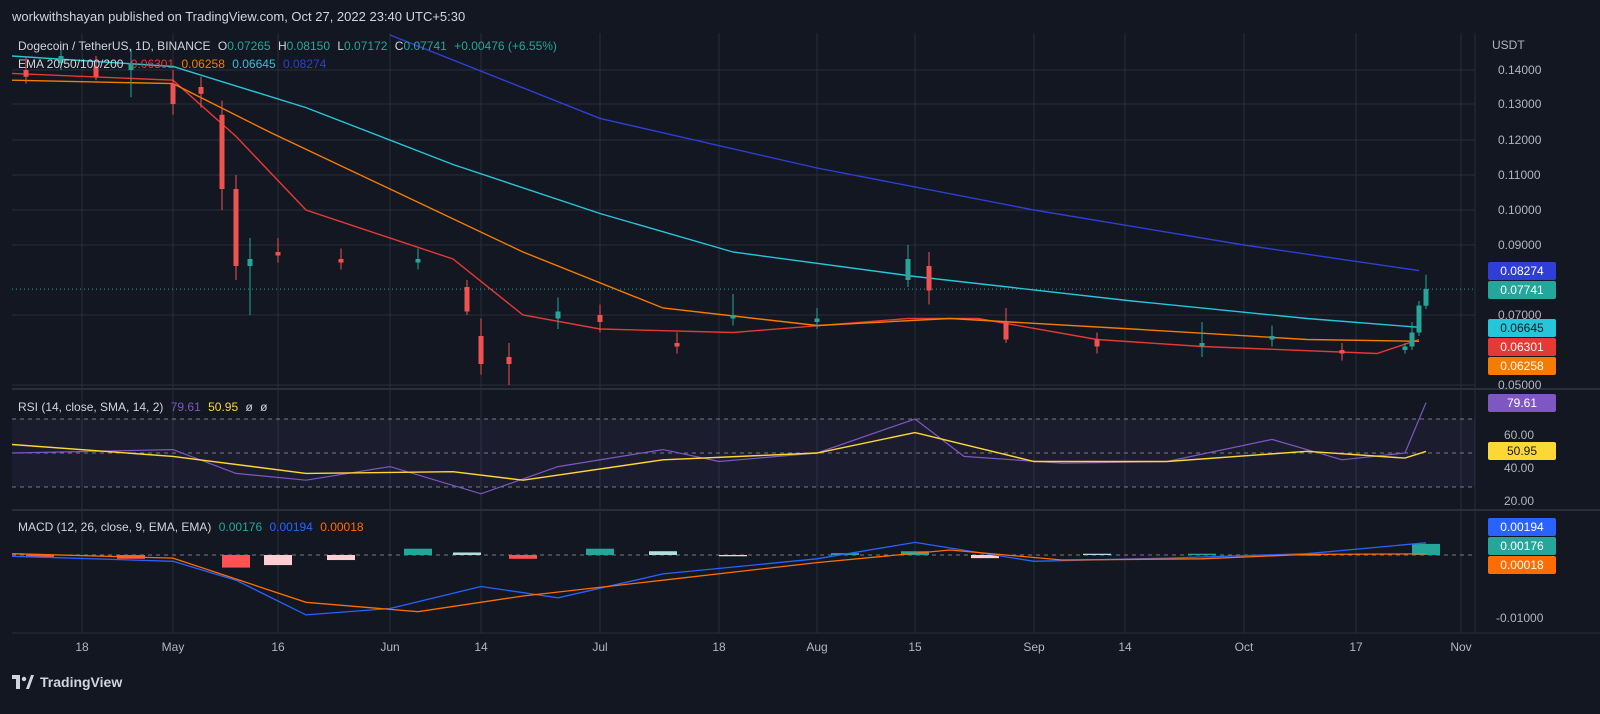 This screenshot has width=1600, height=714. I want to click on time-tick-label: Jul, so click(599, 647).